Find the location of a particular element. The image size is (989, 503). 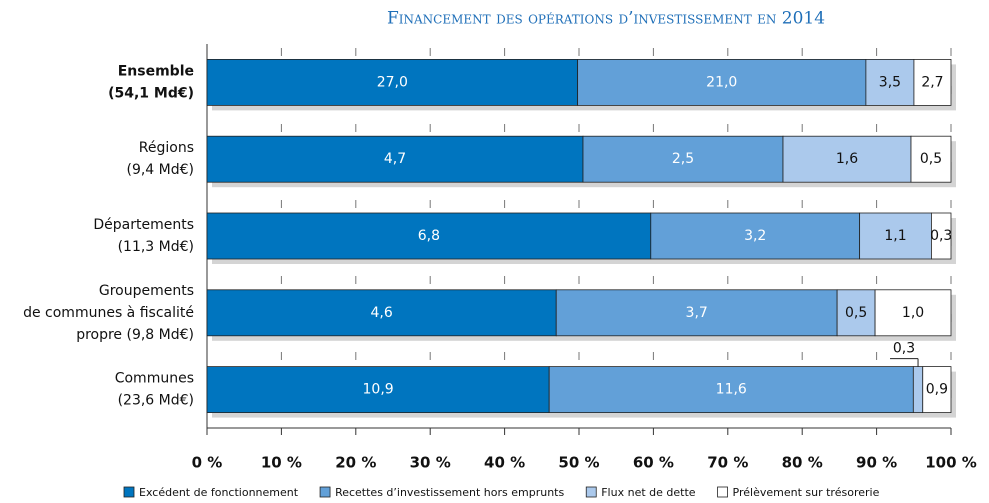

x-tick-label: 20 % is located at coordinates (355, 463).